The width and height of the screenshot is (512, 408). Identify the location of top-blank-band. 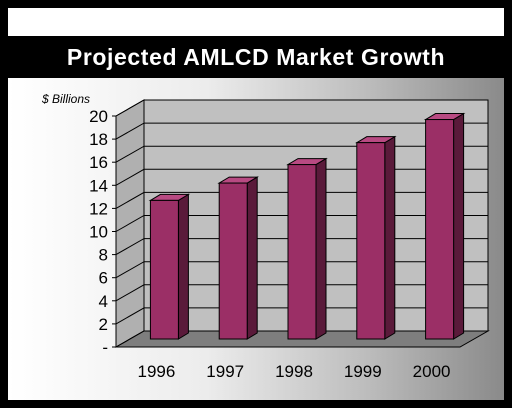
(256, 22).